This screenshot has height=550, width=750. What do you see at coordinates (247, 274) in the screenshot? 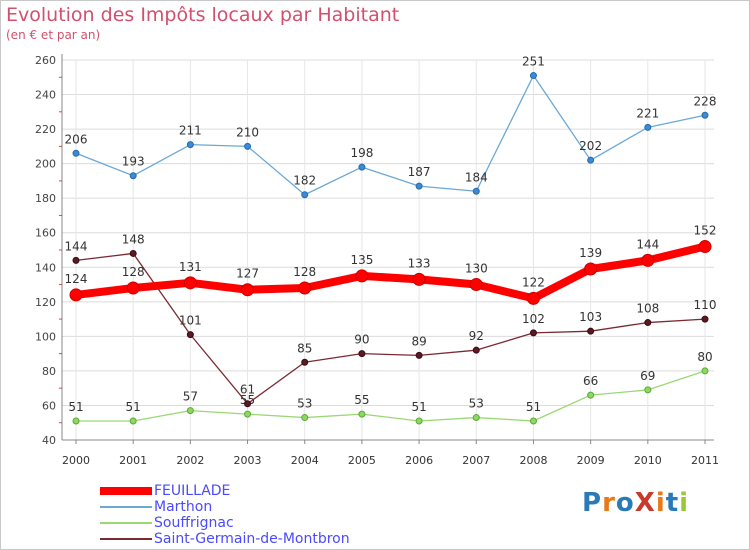
I see `data-label: 127` at bounding box center [247, 274].